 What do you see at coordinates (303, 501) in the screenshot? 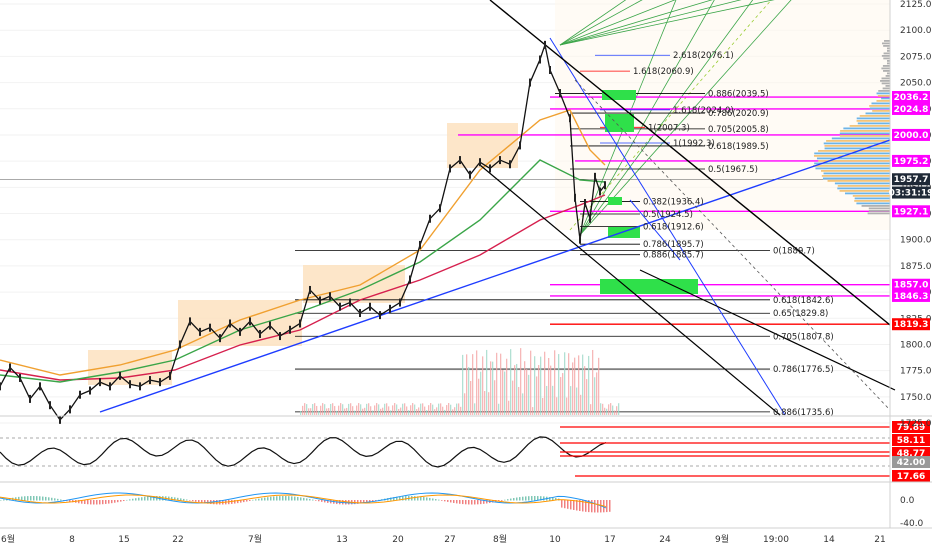
I see `macd-signal-line` at bounding box center [303, 501].